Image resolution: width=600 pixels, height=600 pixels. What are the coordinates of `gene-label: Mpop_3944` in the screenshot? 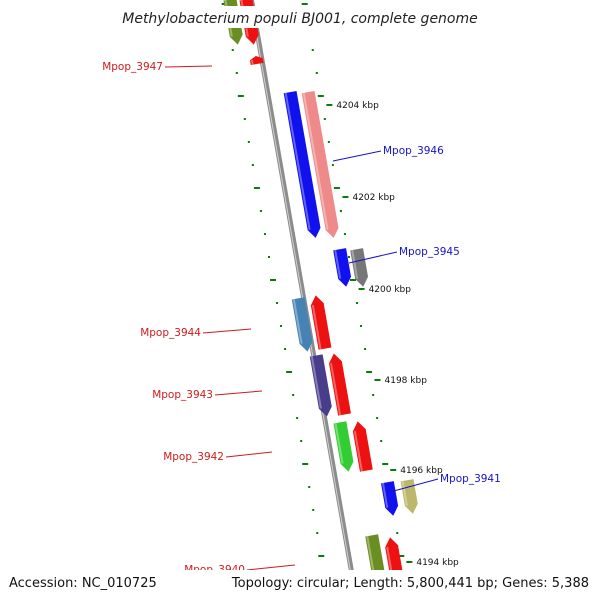 It's located at (170, 333).